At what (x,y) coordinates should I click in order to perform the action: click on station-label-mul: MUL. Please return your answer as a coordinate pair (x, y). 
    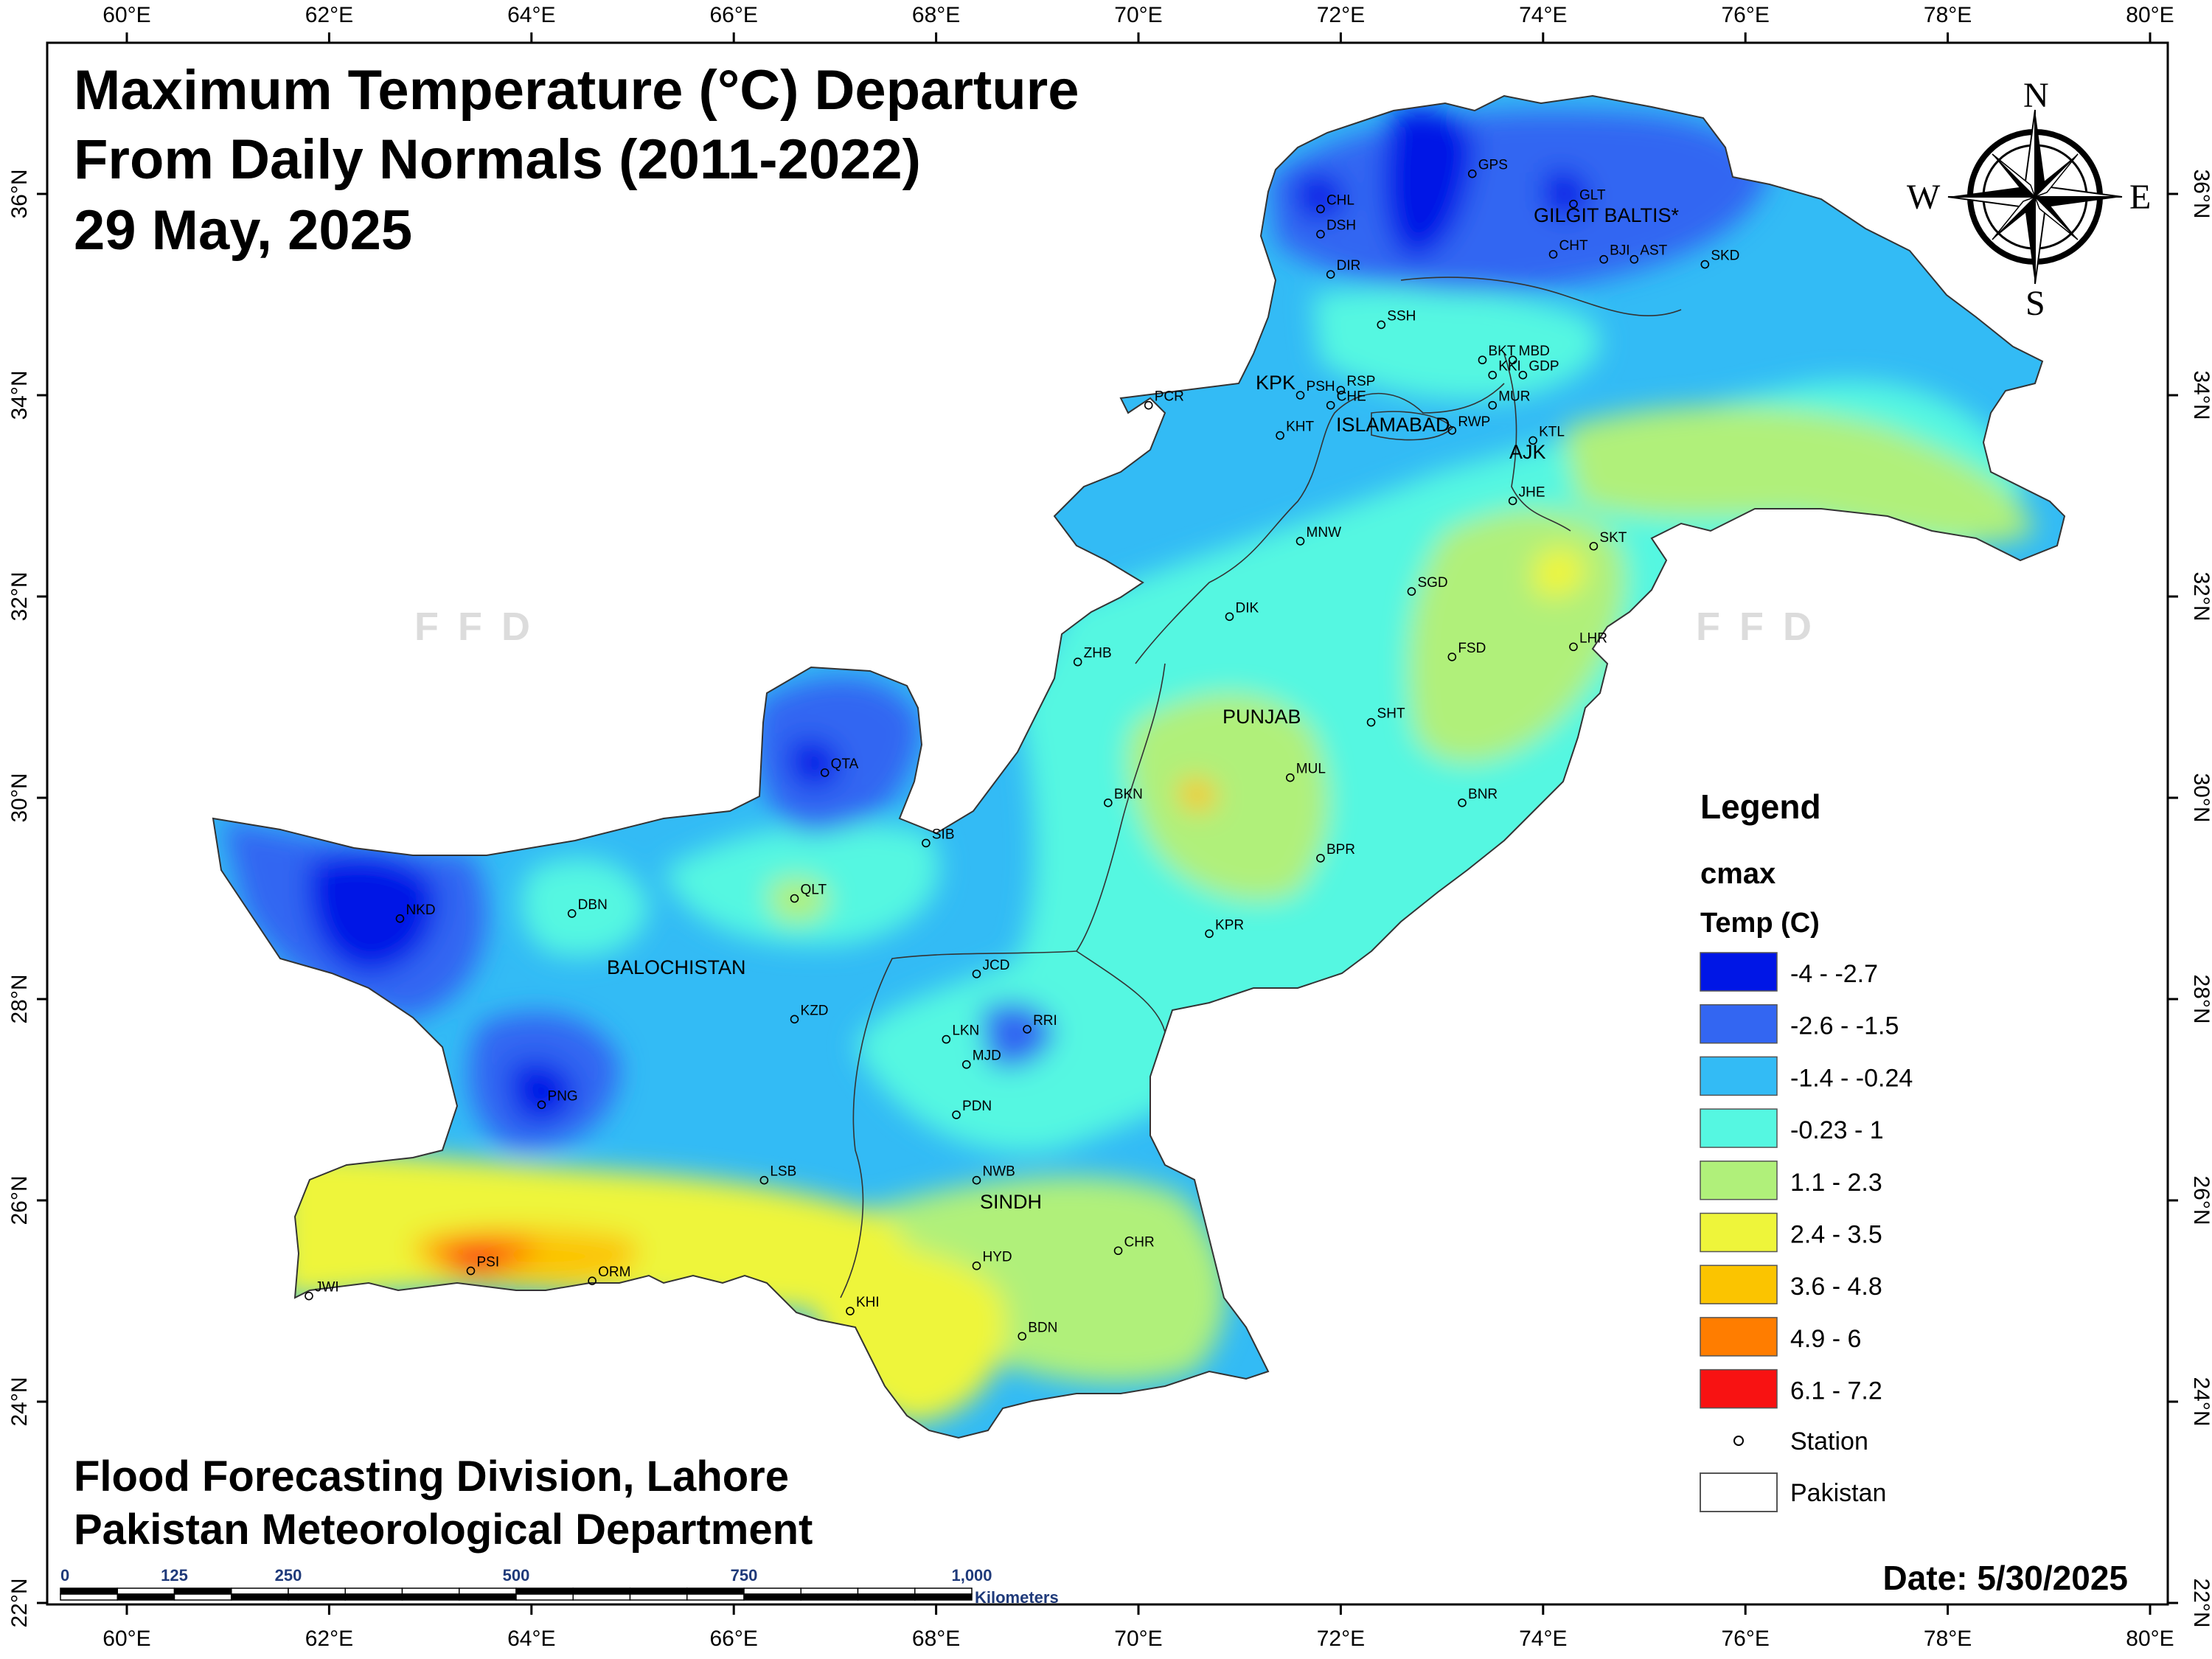
    Looking at the image, I should click on (1311, 769).